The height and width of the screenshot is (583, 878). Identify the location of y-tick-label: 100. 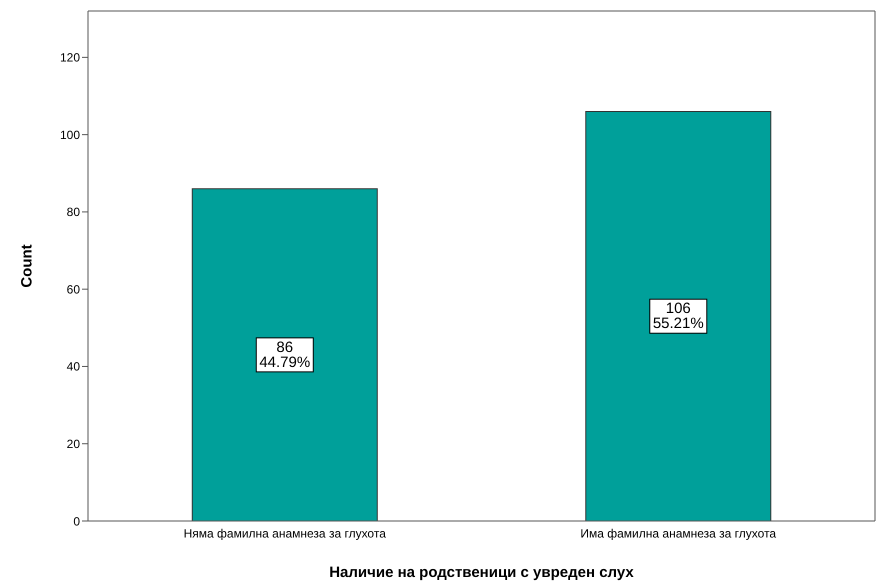
(70, 135).